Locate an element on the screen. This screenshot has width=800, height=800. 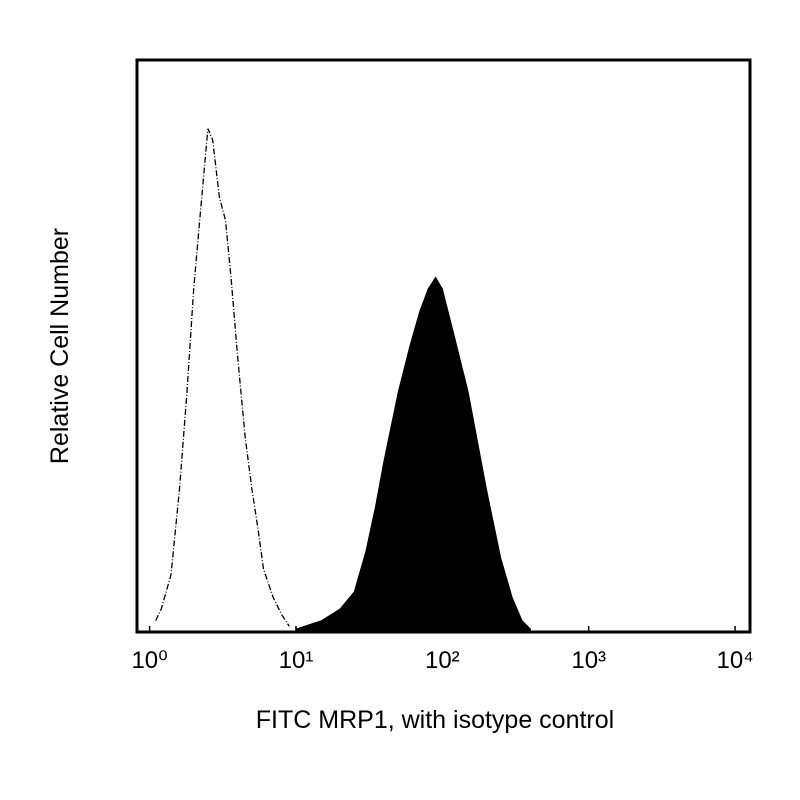
x-axis-label: FITC MRP1, with isotype control is located at coordinates (435, 720).